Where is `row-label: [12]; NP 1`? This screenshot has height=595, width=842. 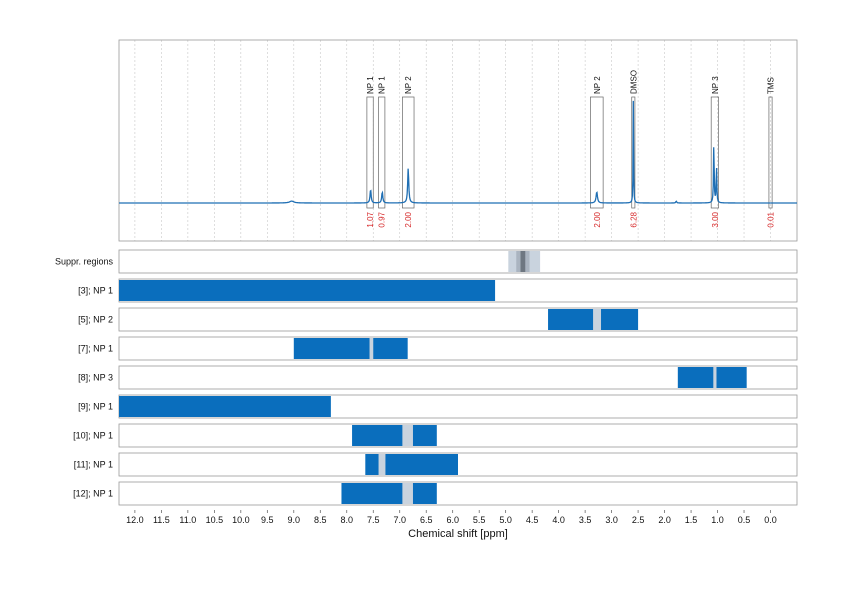
row-label: [12]; NP 1 is located at coordinates (93, 494).